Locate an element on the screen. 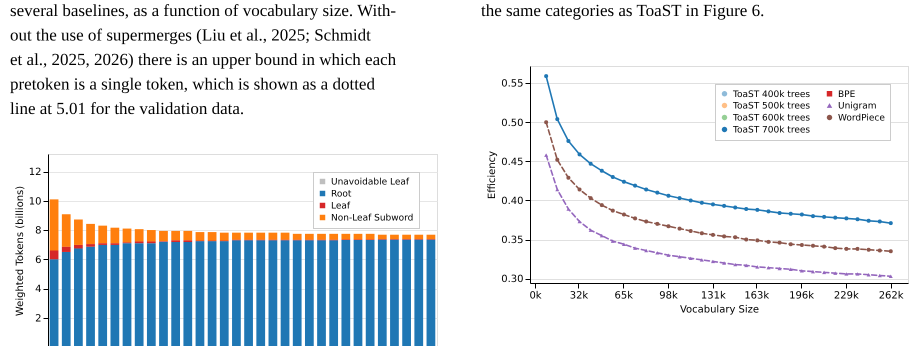 This screenshot has height=346, width=916. x-tick-label: 98k is located at coordinates (668, 296).